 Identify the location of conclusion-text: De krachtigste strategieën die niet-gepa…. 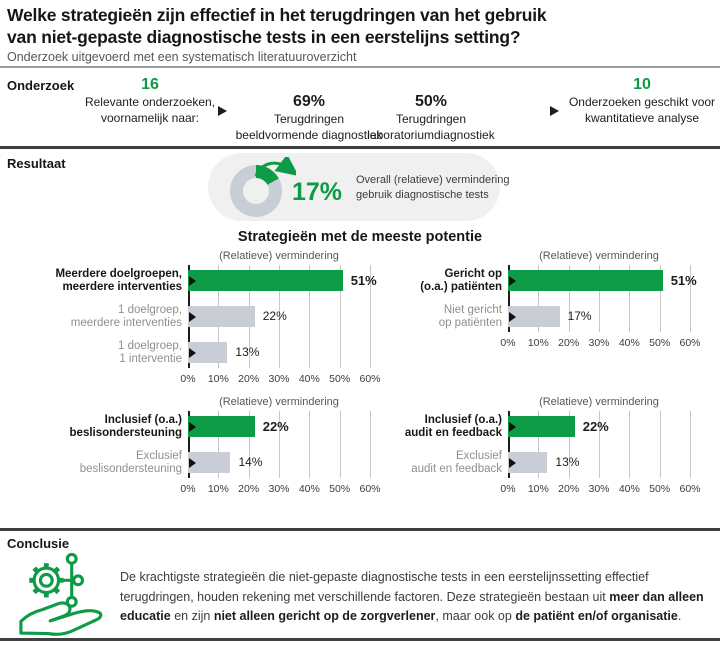
(412, 597).